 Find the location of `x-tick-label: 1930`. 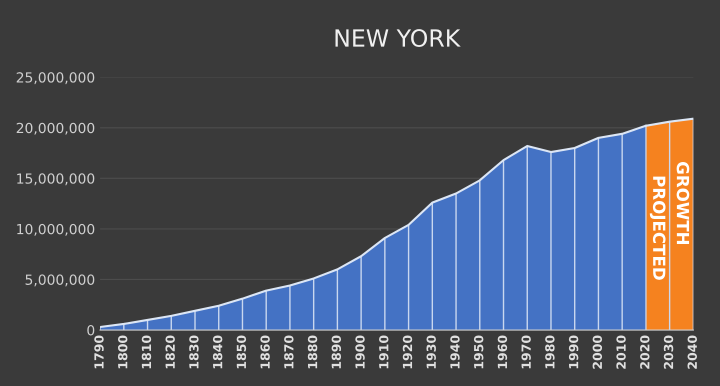

x-tick-label: 1930 is located at coordinates (431, 351).